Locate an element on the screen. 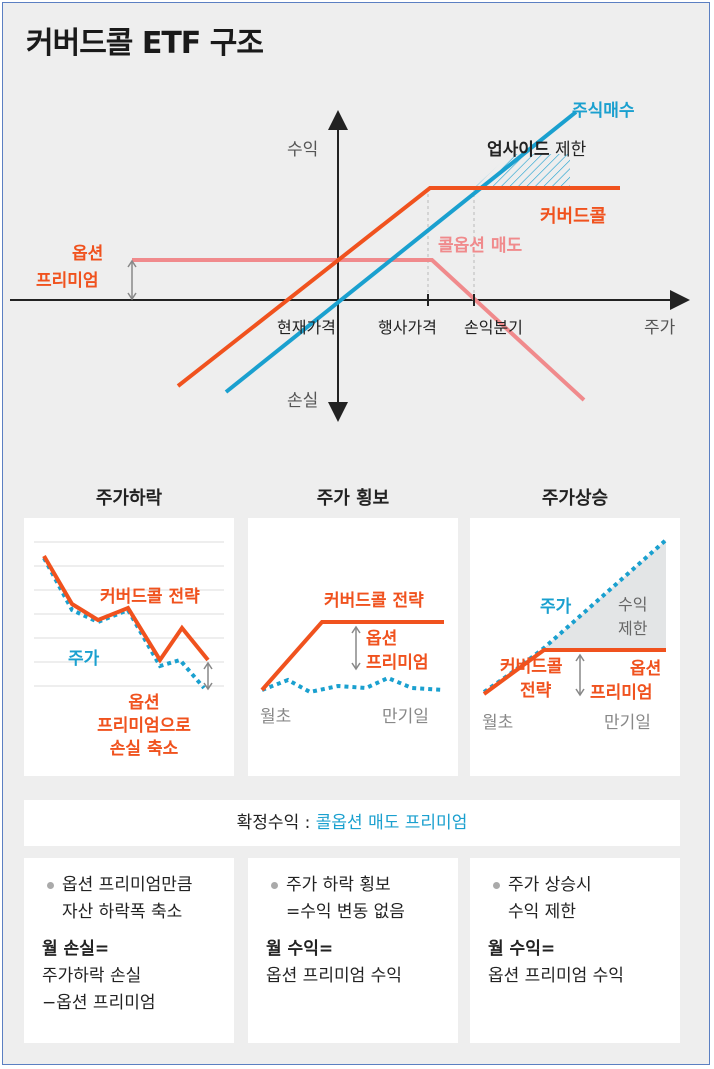  covered-call-line is located at coordinates (398, 287).